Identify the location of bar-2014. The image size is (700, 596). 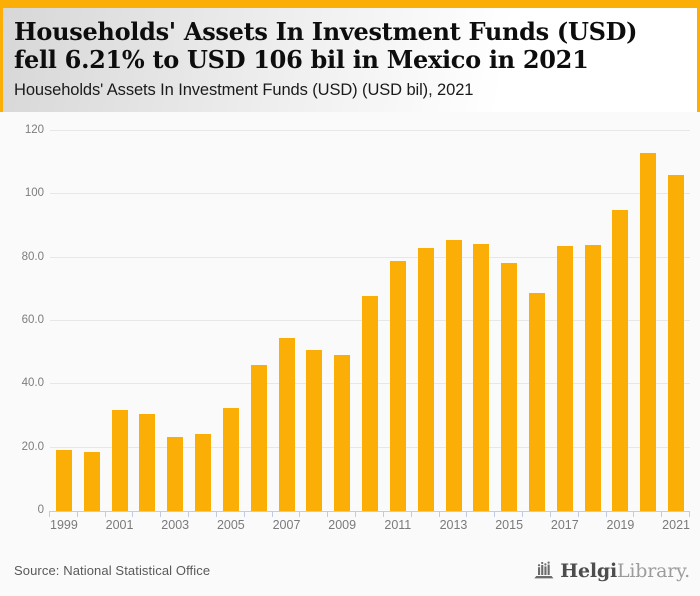
(481, 377).